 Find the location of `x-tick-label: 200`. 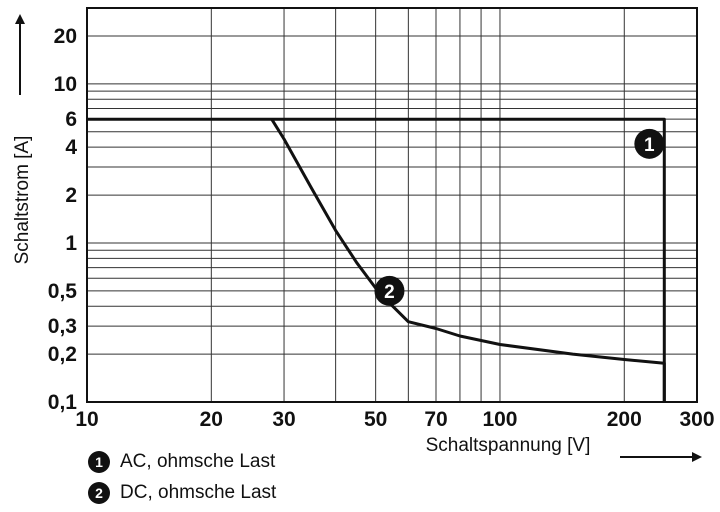

x-tick-label: 200 is located at coordinates (624, 419).